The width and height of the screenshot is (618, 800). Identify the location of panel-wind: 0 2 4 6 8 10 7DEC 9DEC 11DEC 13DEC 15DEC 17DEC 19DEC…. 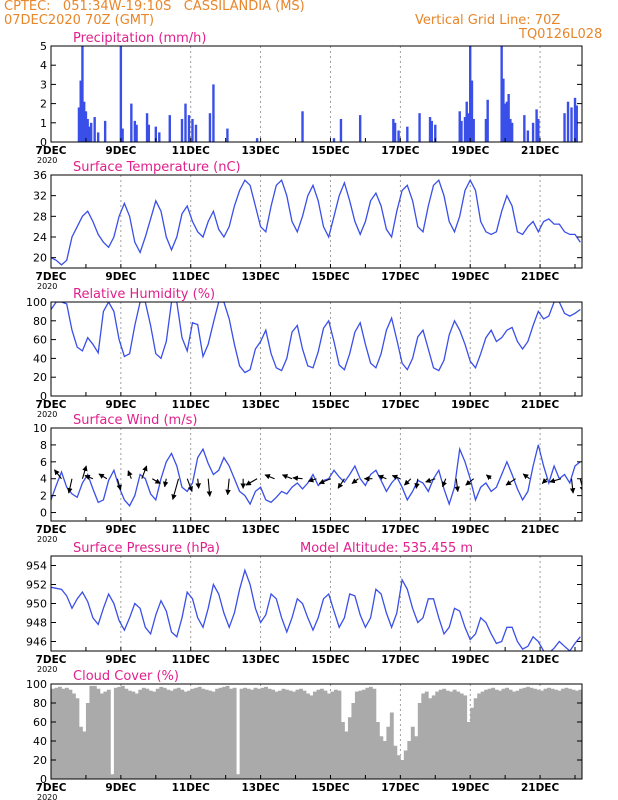
(308, 478).